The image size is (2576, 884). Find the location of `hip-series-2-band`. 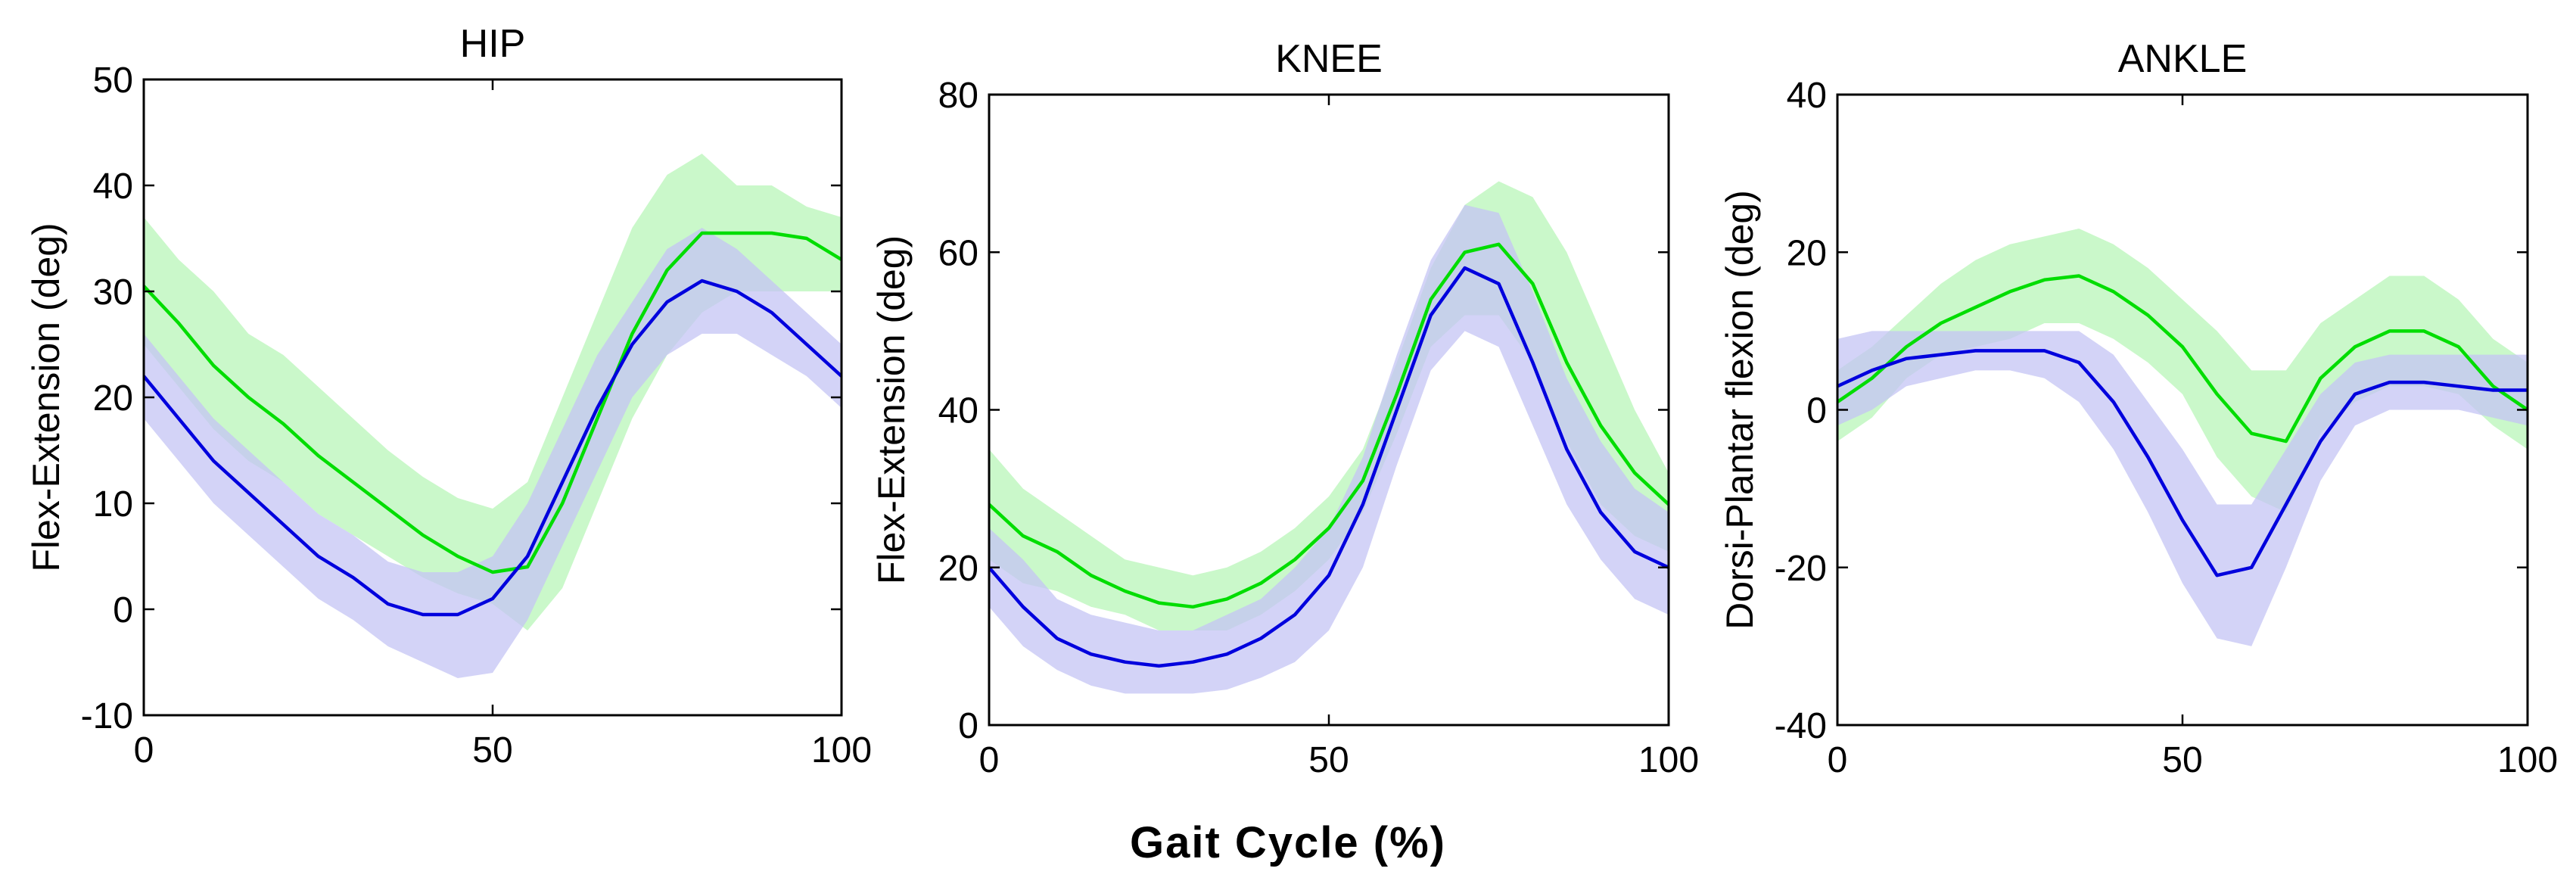

hip-series-2-band is located at coordinates (493, 453).